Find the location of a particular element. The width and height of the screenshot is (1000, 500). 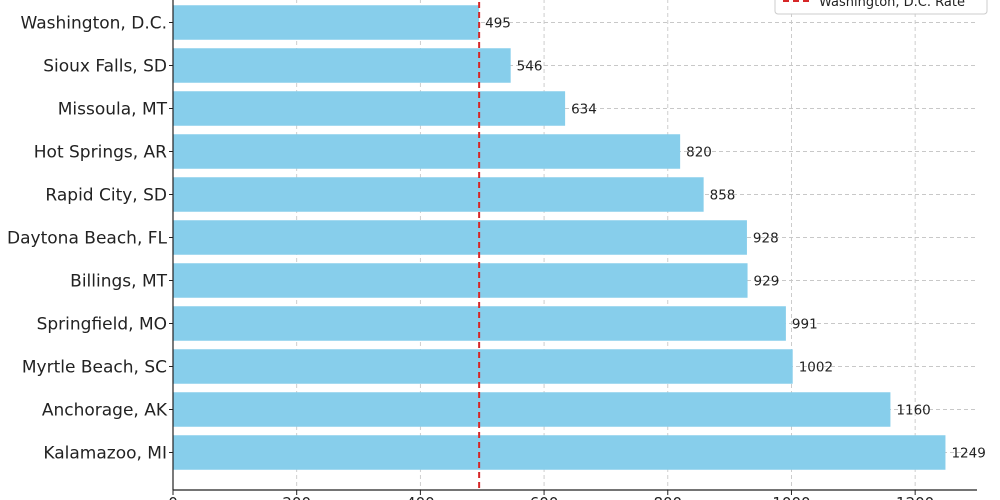

bar-value-label: 1249 is located at coordinates (968, 454).